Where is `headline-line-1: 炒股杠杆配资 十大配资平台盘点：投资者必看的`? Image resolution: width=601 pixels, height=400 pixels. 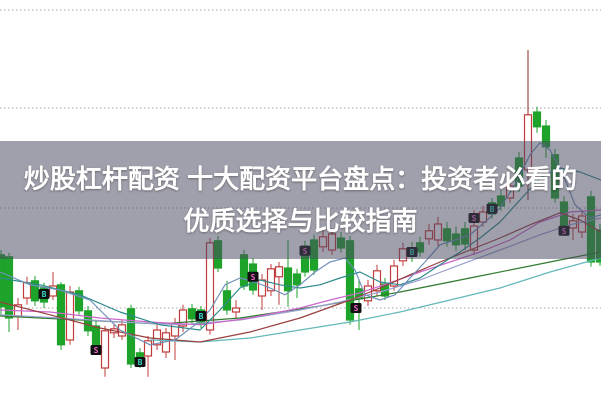
headline-line-1: 炒股杠杆配资 十大配资平台盘点：投资者必看的 is located at coordinates (300, 179).